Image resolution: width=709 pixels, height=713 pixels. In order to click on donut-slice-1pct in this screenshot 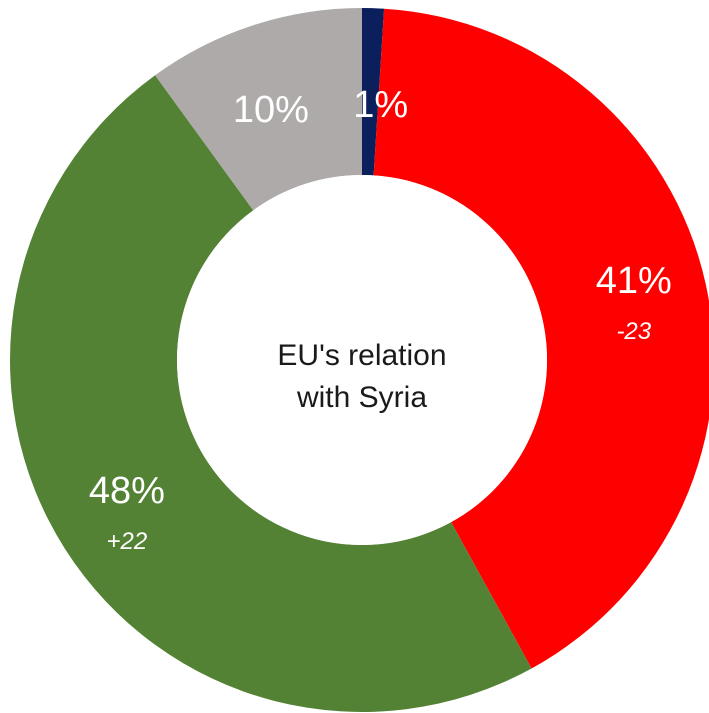, I will do `click(373, 92)`.